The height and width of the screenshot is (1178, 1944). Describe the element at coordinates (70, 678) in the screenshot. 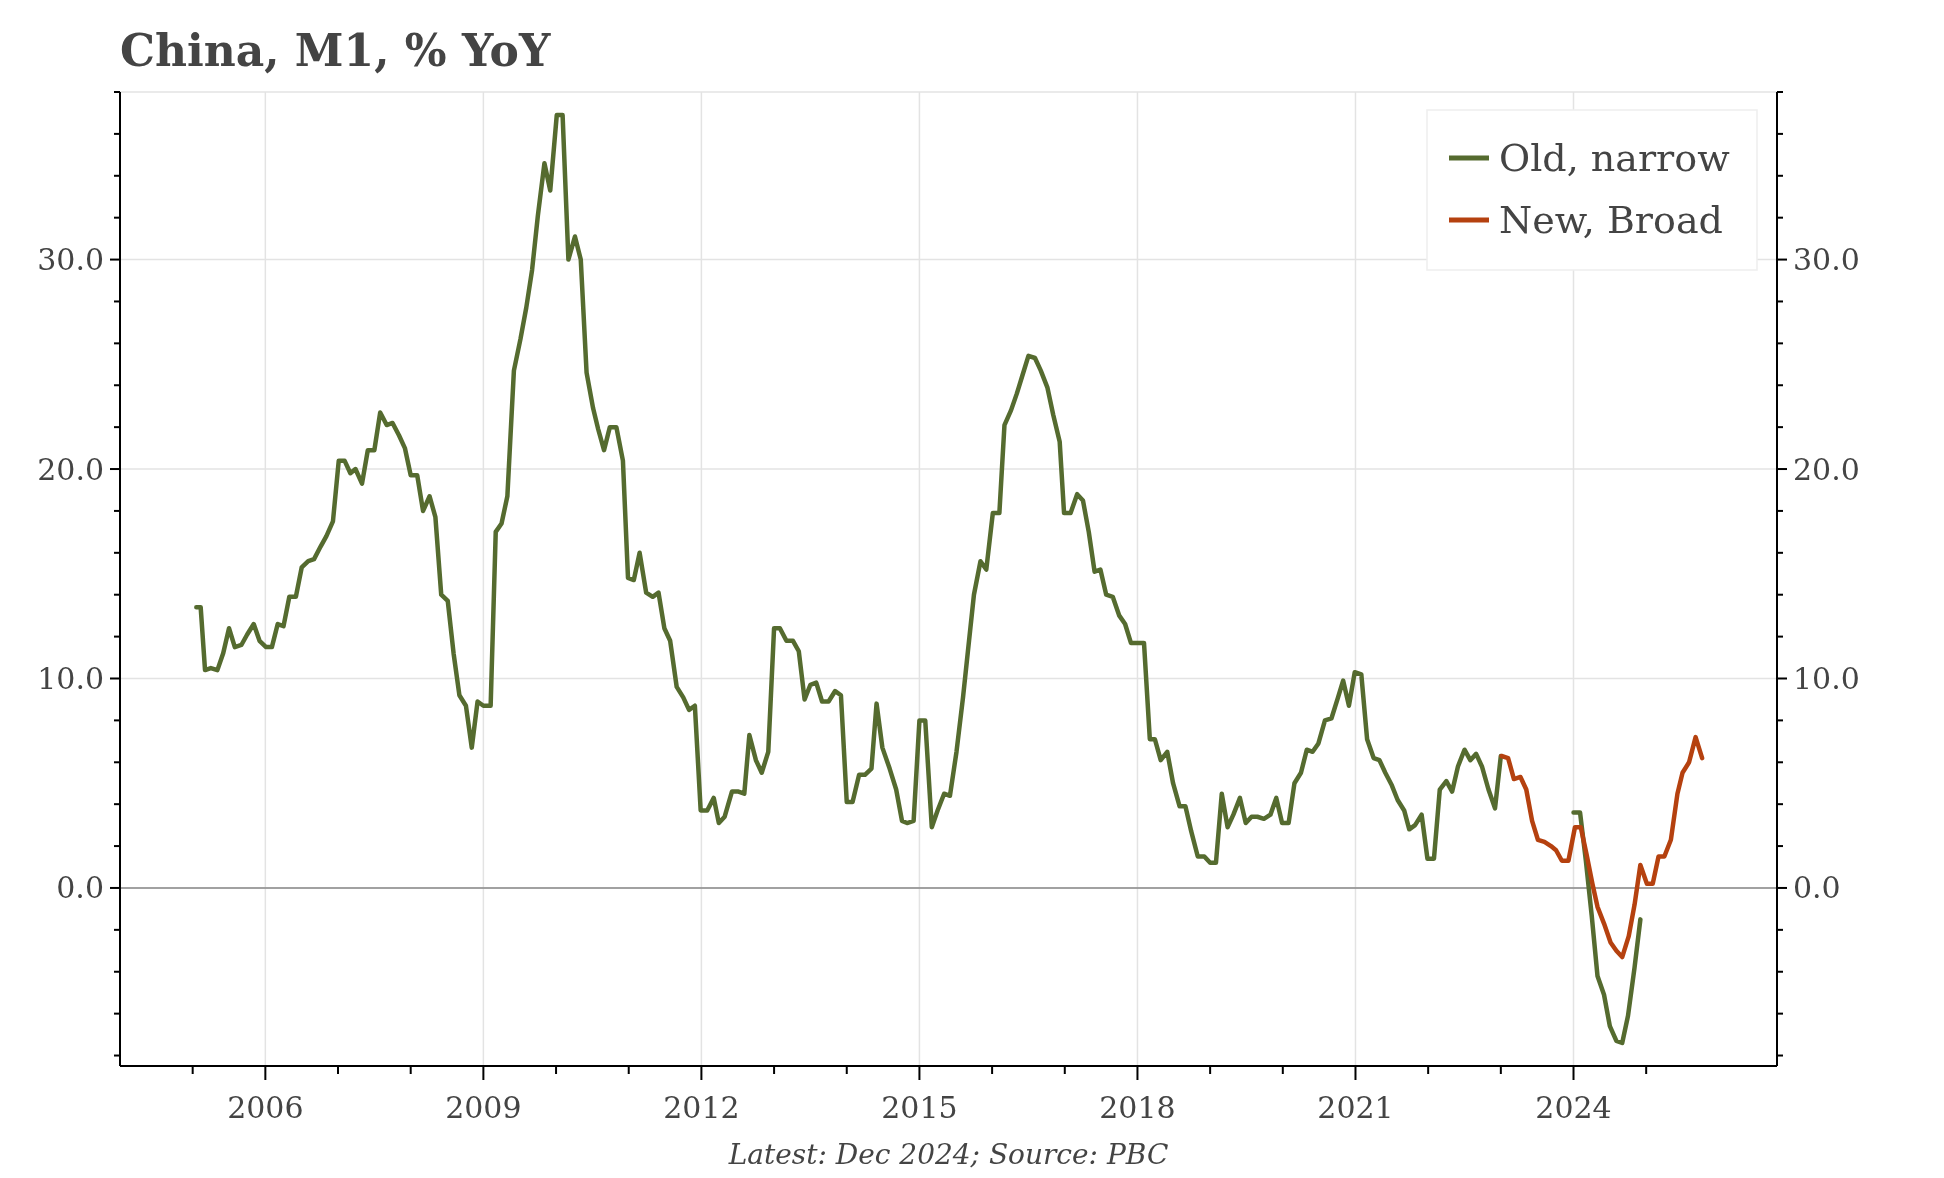

I see `y-tick-label: 10.0` at that location.